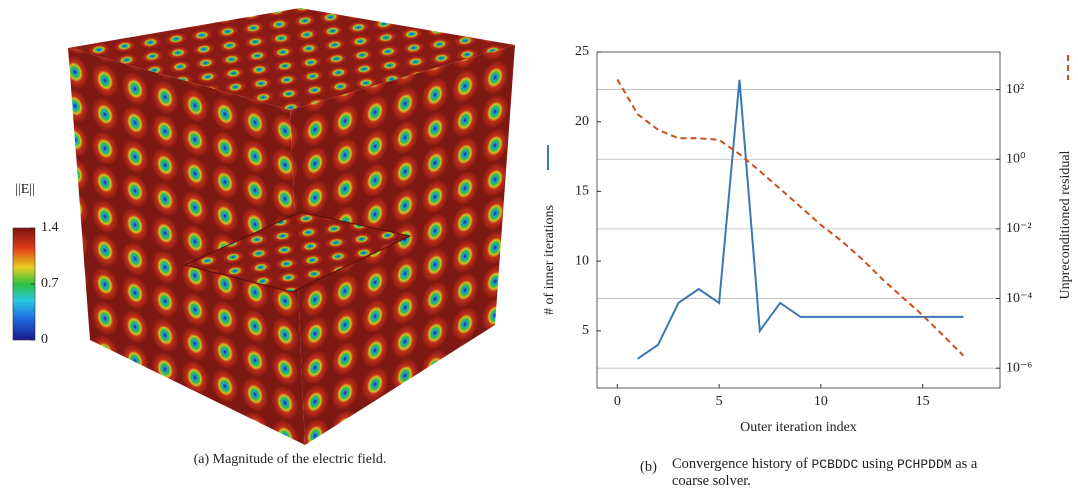 The image size is (1078, 490). Describe the element at coordinates (1019, 367) in the screenshot. I see `y2-tick-label: 10⁻⁶` at that location.